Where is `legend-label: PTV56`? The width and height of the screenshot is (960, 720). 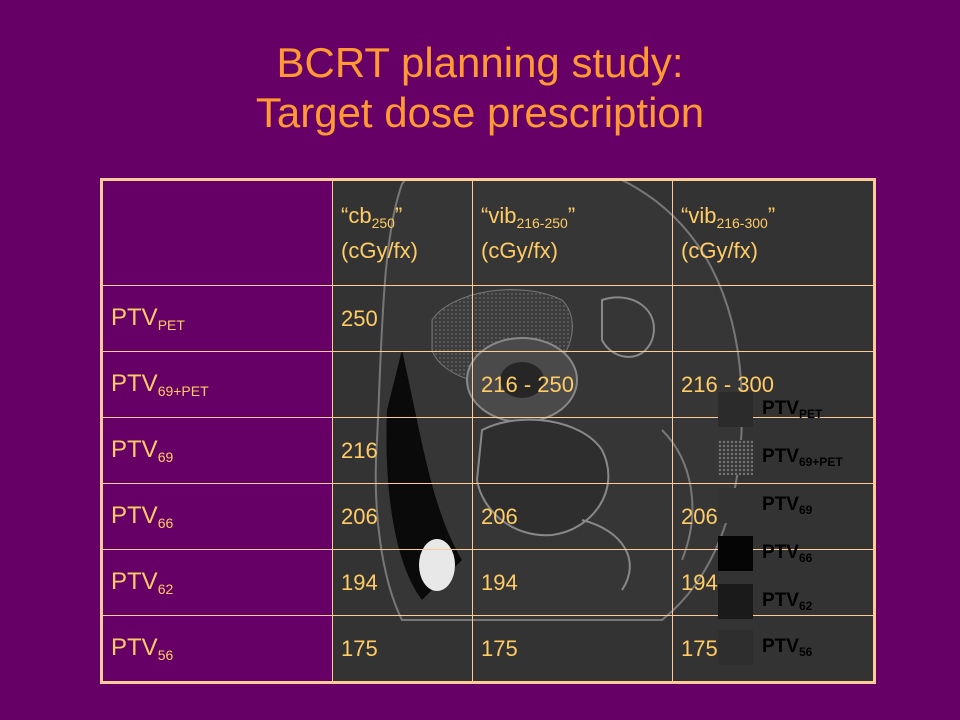 legend-label: PTV56 is located at coordinates (787, 647).